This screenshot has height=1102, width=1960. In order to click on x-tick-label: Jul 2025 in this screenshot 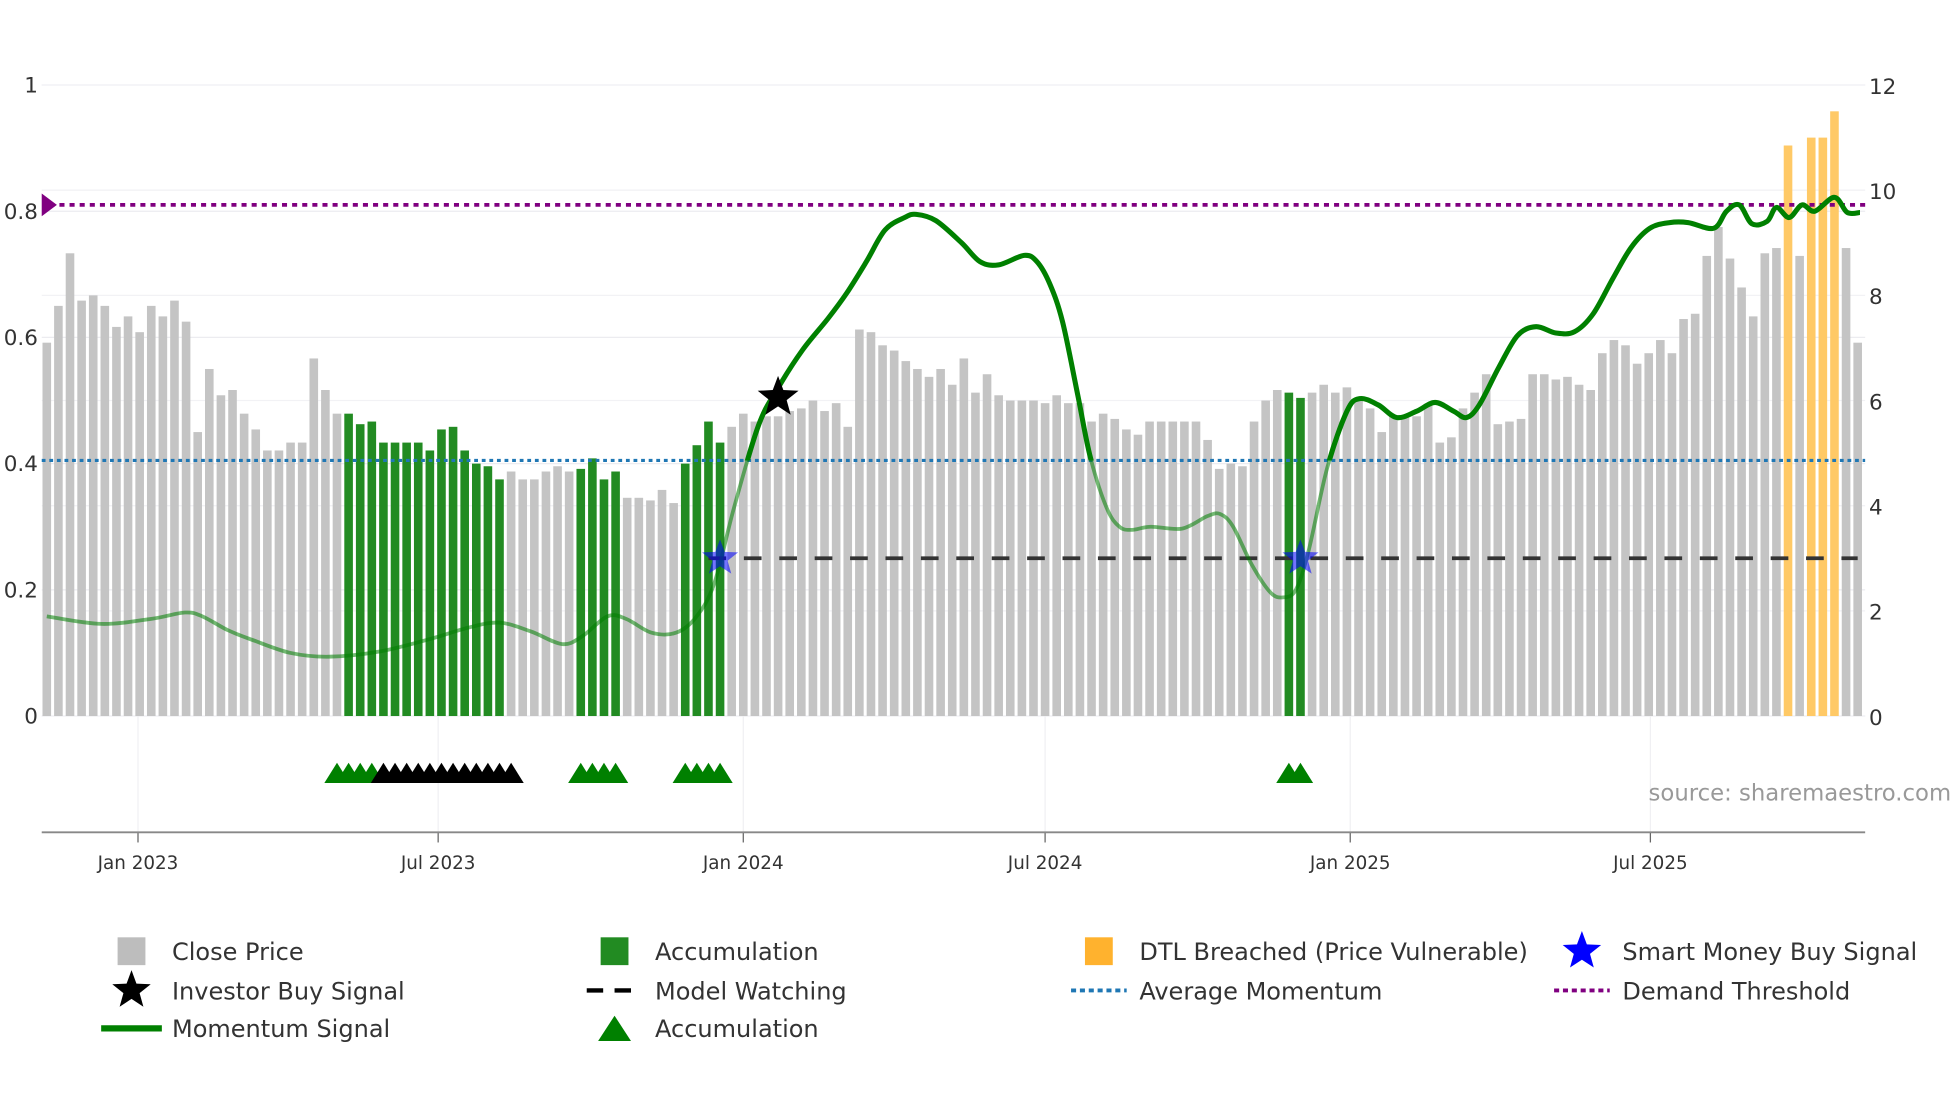, I will do `click(1650, 863)`.